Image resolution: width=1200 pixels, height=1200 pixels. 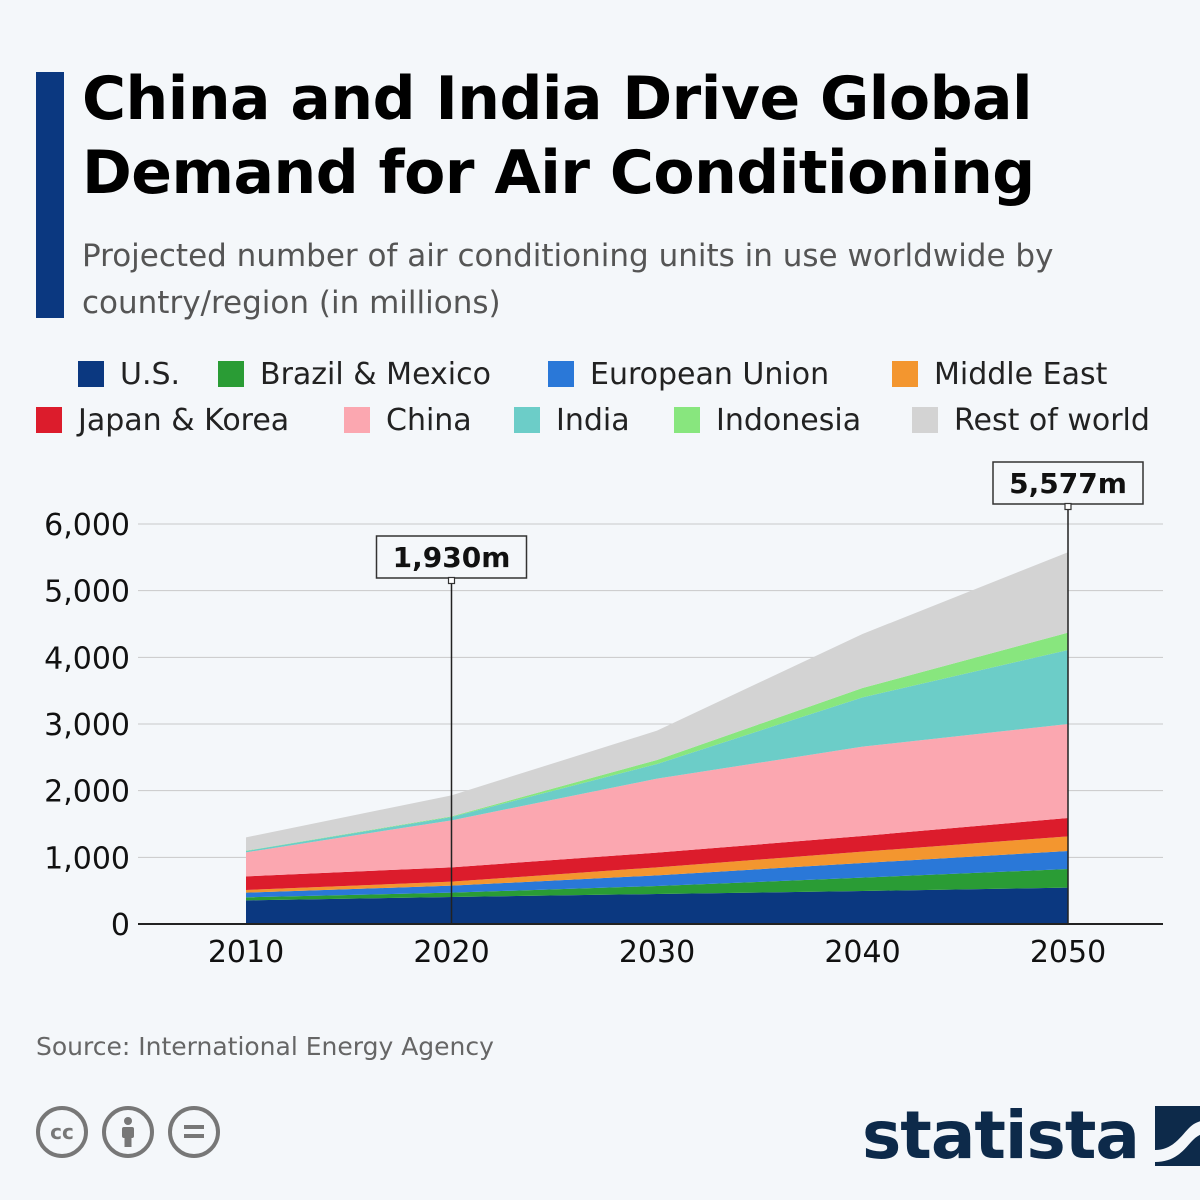 What do you see at coordinates (429, 420) in the screenshot?
I see `legend-label: China` at bounding box center [429, 420].